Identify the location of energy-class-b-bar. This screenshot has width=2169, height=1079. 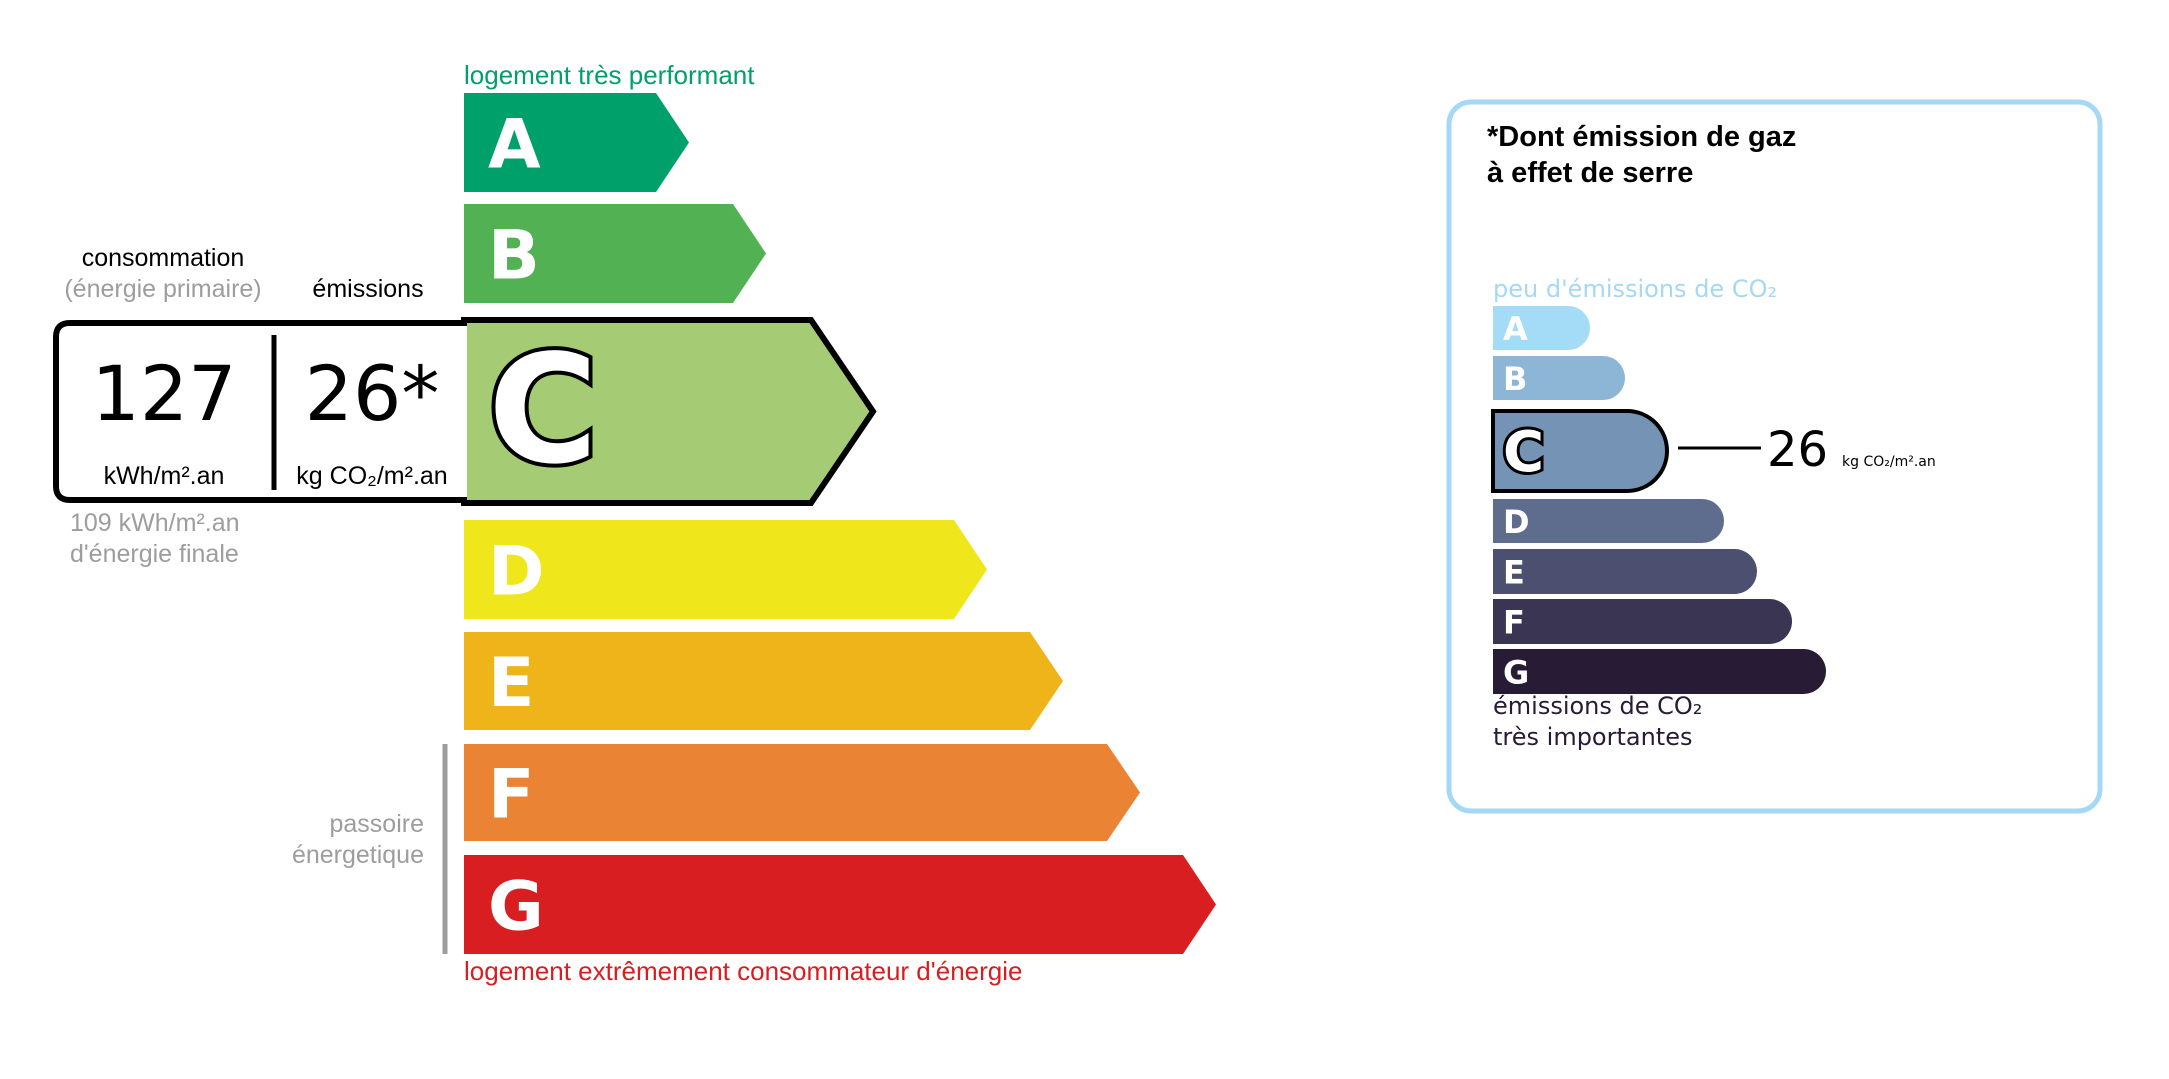
(615, 253).